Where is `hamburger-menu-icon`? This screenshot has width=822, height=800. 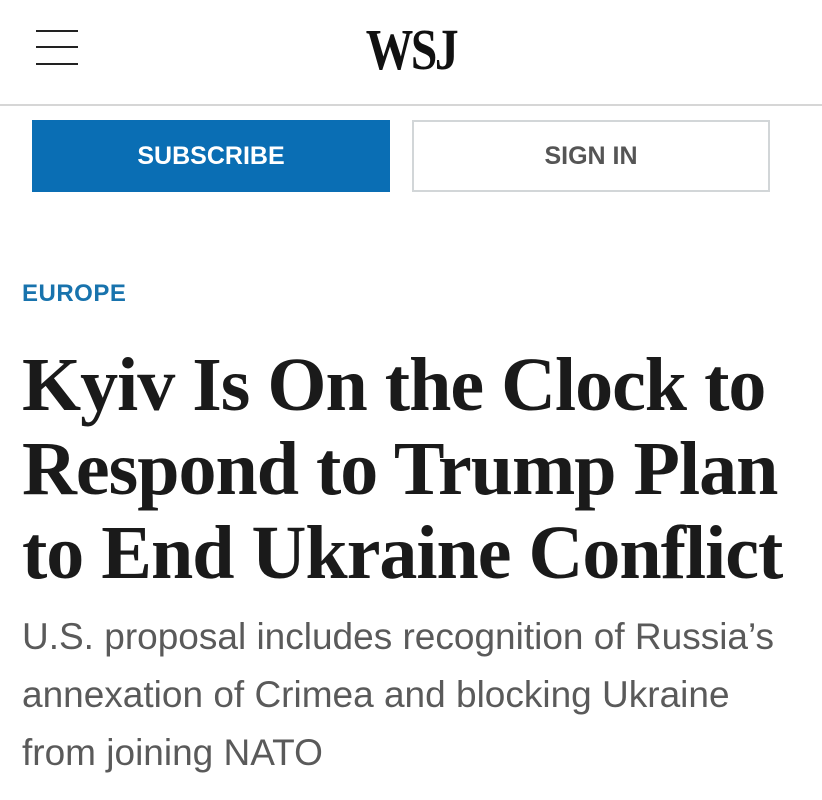 hamburger-menu-icon is located at coordinates (57, 47).